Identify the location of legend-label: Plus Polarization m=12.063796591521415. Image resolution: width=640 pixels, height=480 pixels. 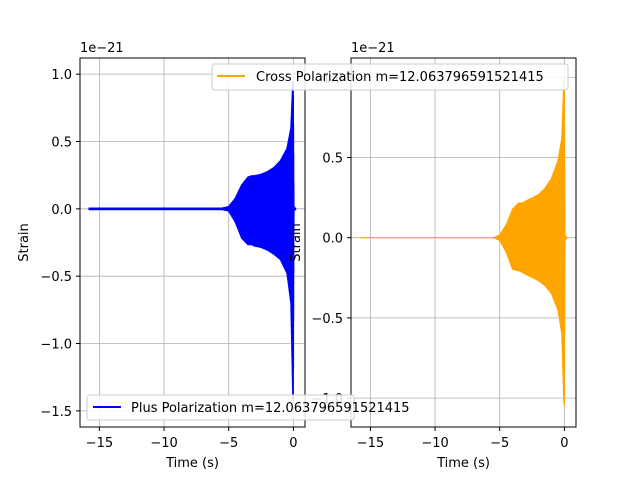
(270, 408).